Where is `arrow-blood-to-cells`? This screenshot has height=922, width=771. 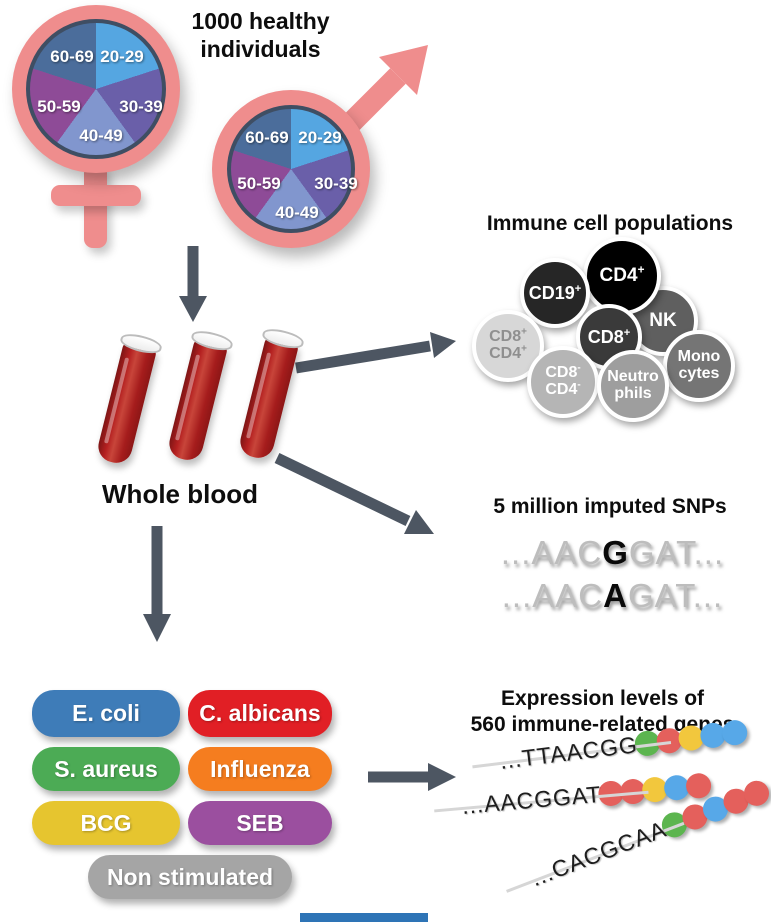
arrow-blood-to-cells is located at coordinates (375, 353).